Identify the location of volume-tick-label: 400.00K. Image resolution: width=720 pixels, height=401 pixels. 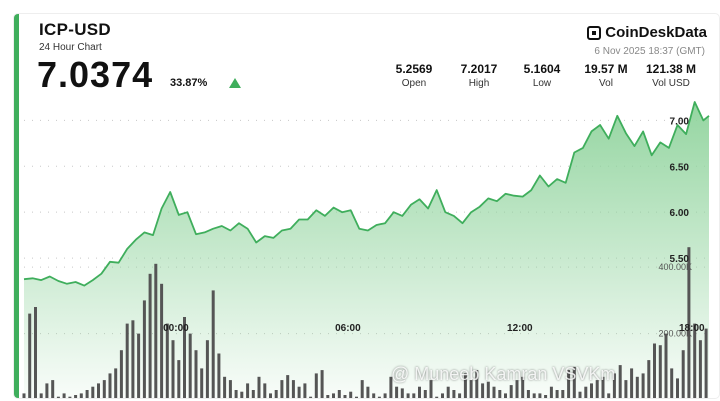
(675, 267).